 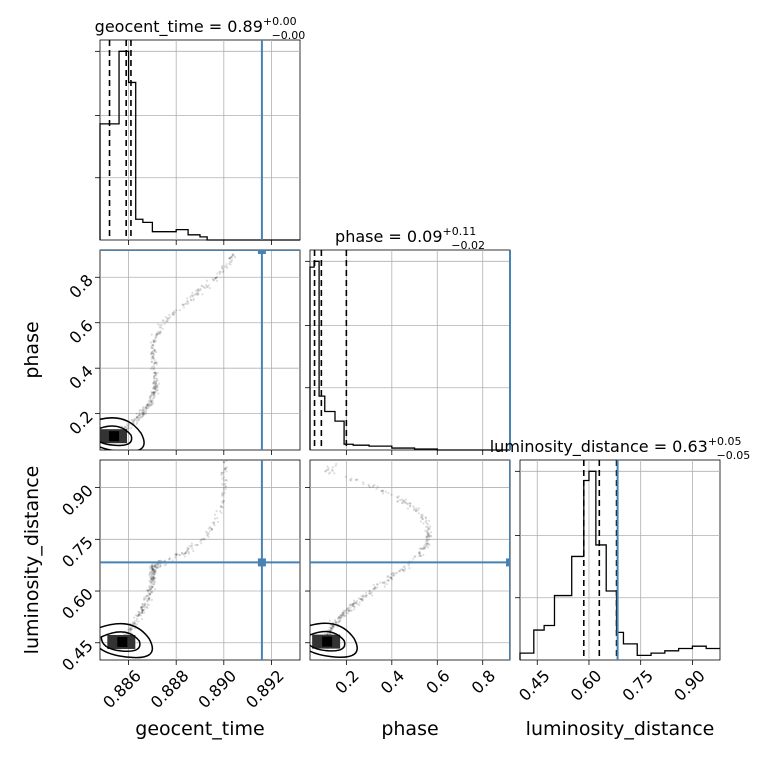 What do you see at coordinates (200, 130) in the screenshot?
I see `histogram-panel-geocent_time: geocent_time = 0.89+0.00 −0.00` at bounding box center [200, 130].